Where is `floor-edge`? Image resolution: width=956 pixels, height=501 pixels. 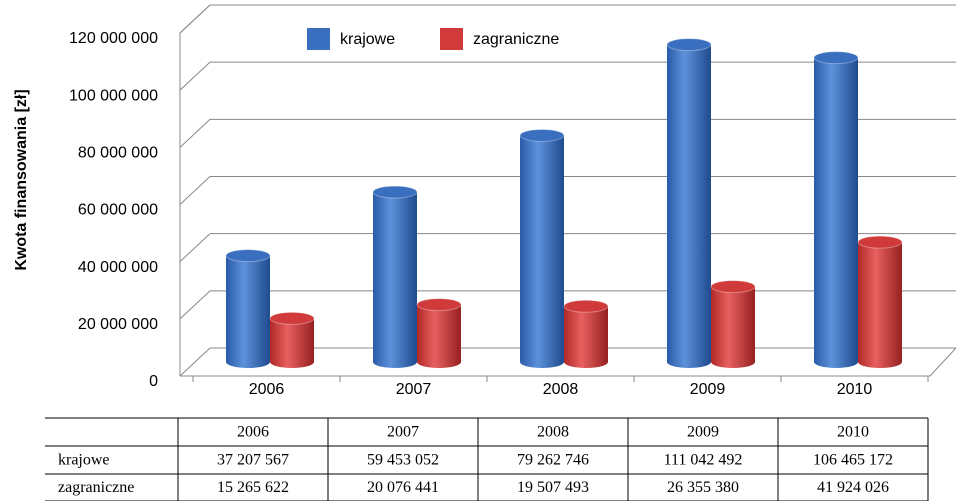 floor-edge is located at coordinates (568, 362).